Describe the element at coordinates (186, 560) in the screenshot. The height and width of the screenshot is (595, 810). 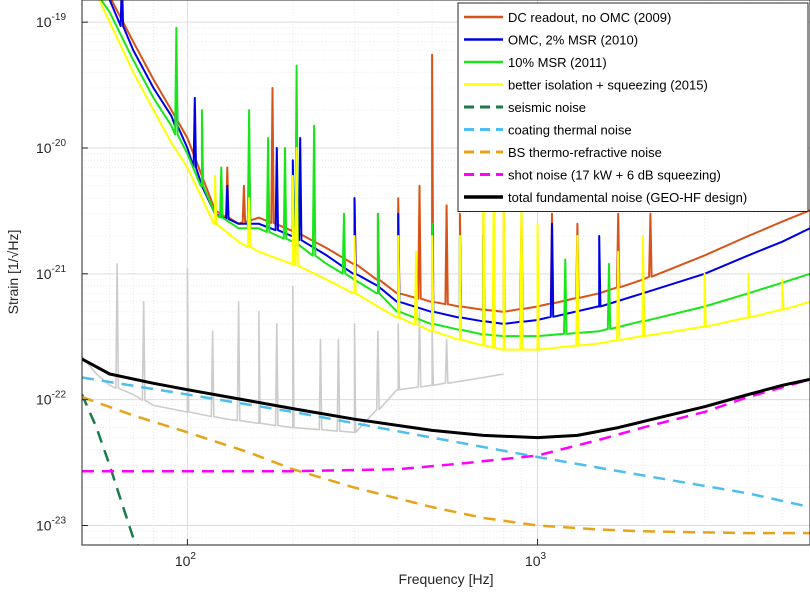
I see `x-tick-label: 10²` at that location.